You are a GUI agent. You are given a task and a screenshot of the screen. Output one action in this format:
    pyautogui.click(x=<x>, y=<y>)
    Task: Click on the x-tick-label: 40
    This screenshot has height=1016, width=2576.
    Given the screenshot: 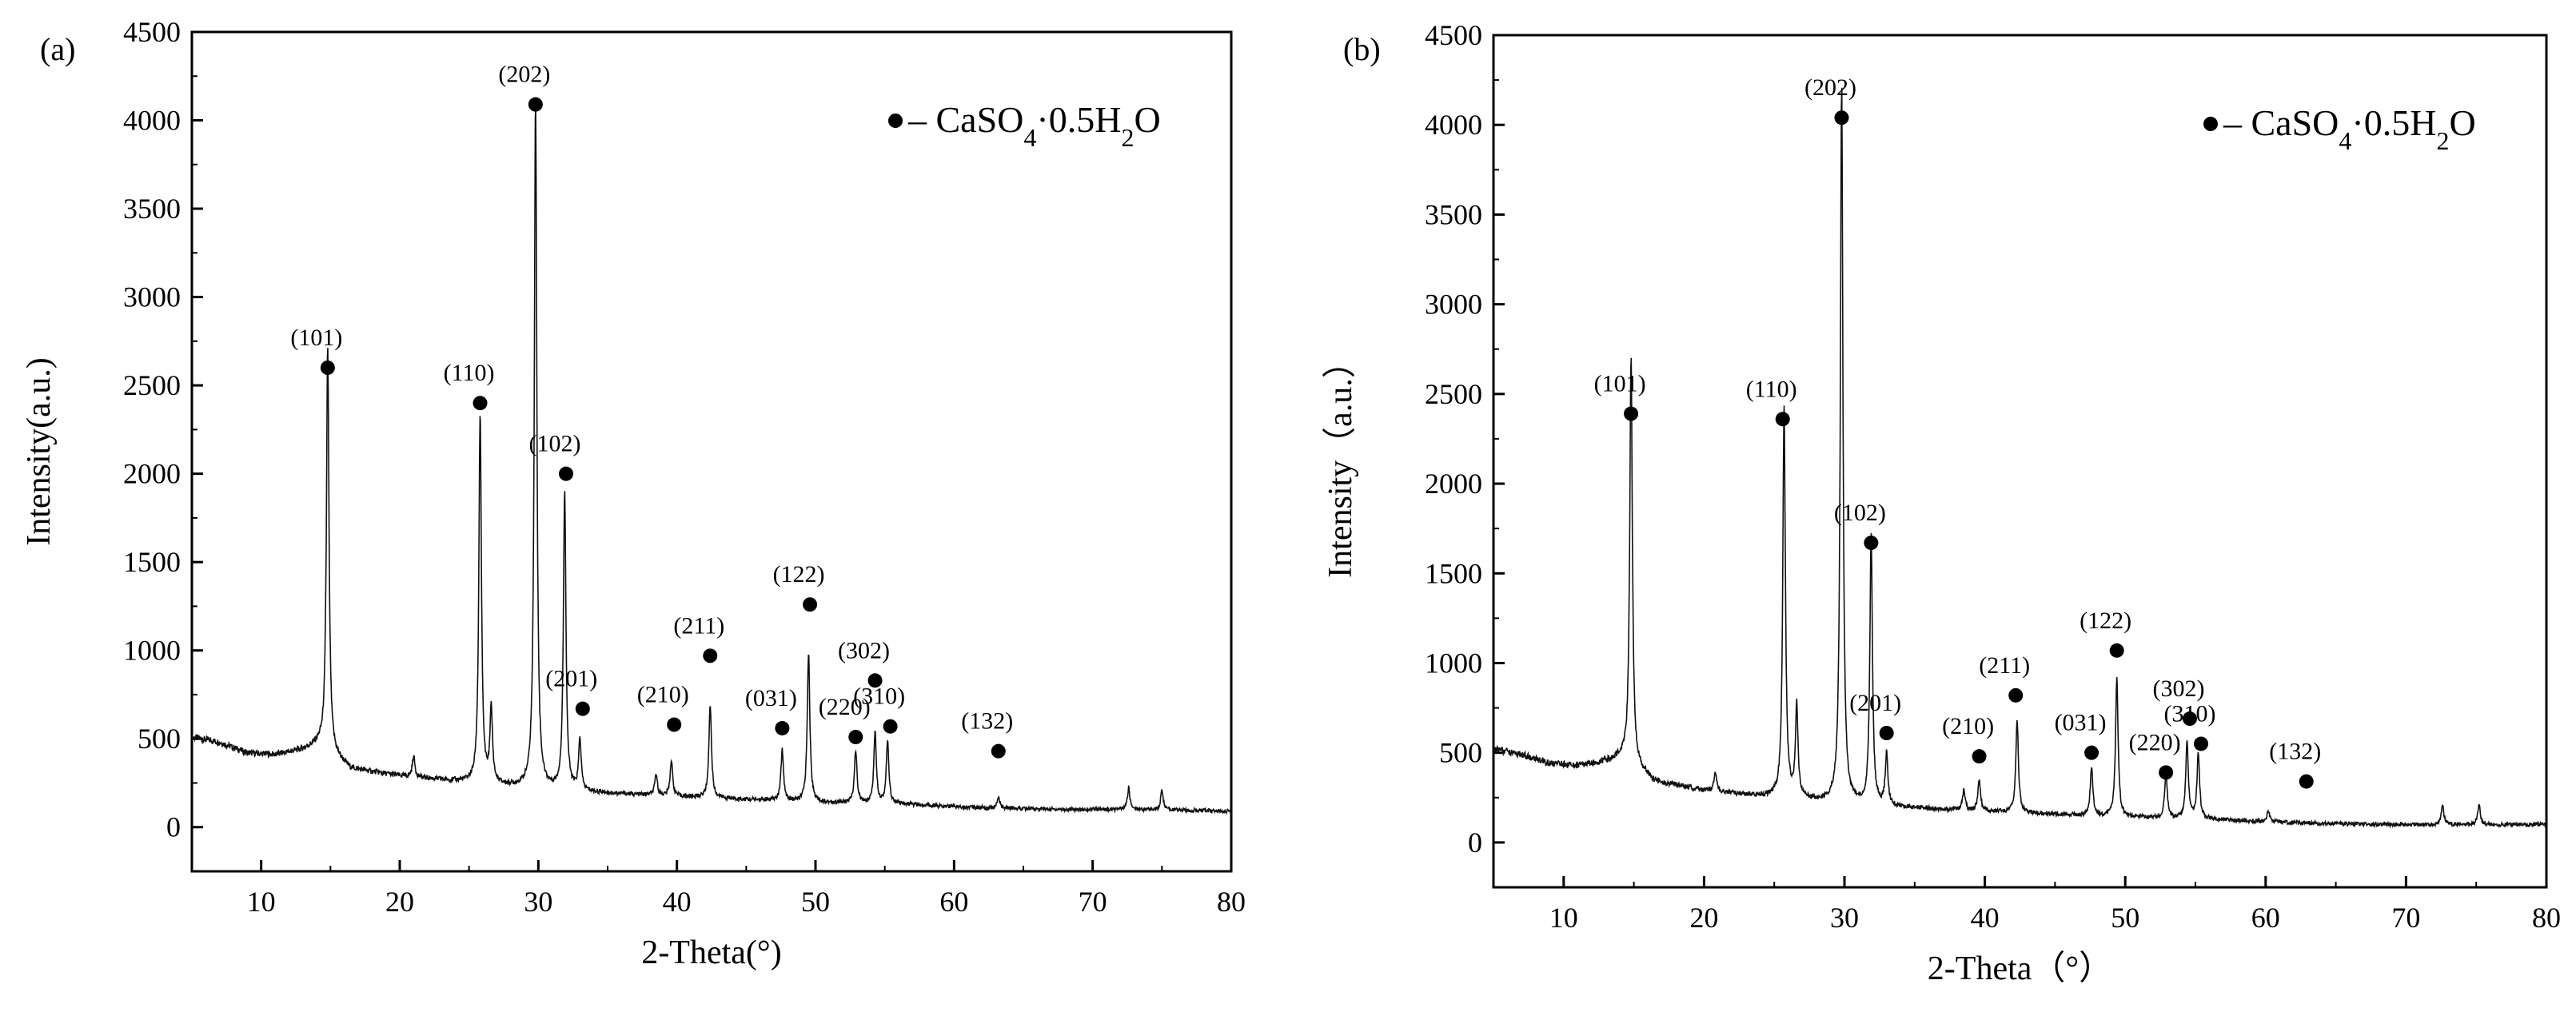 What is the action you would take?
    pyautogui.click(x=1986, y=918)
    